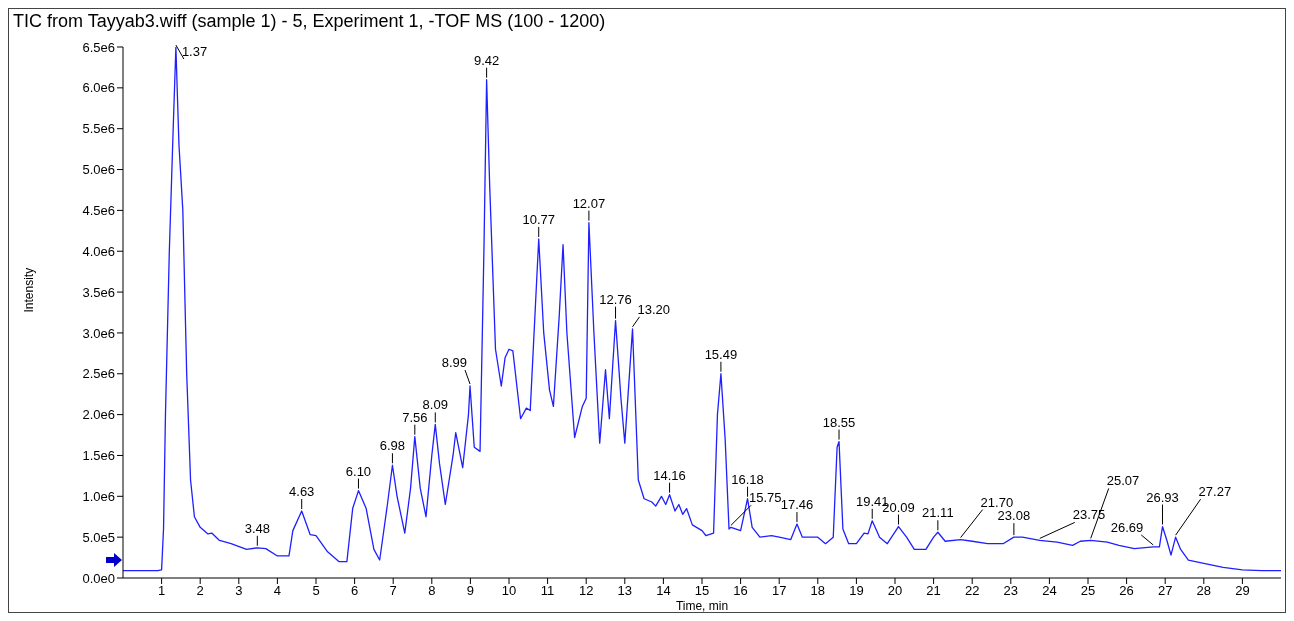 The height and width of the screenshot is (621, 1294). Describe the element at coordinates (972, 591) in the screenshot. I see `x-tick-label: 22` at that location.